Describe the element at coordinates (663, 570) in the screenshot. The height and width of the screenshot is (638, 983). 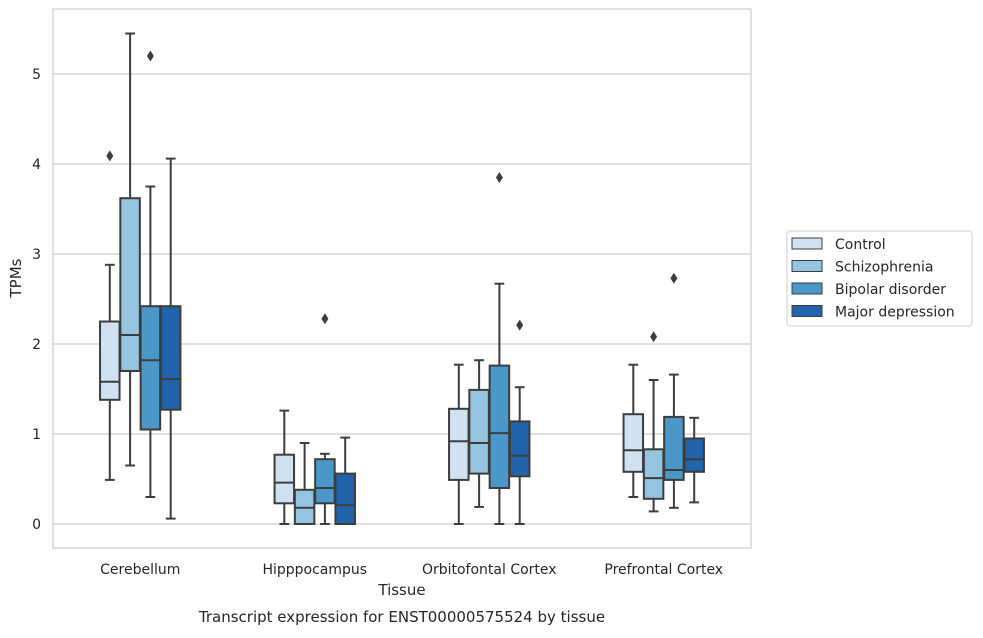
I see `x-tick-label-4: Prefrontal Cortex` at that location.